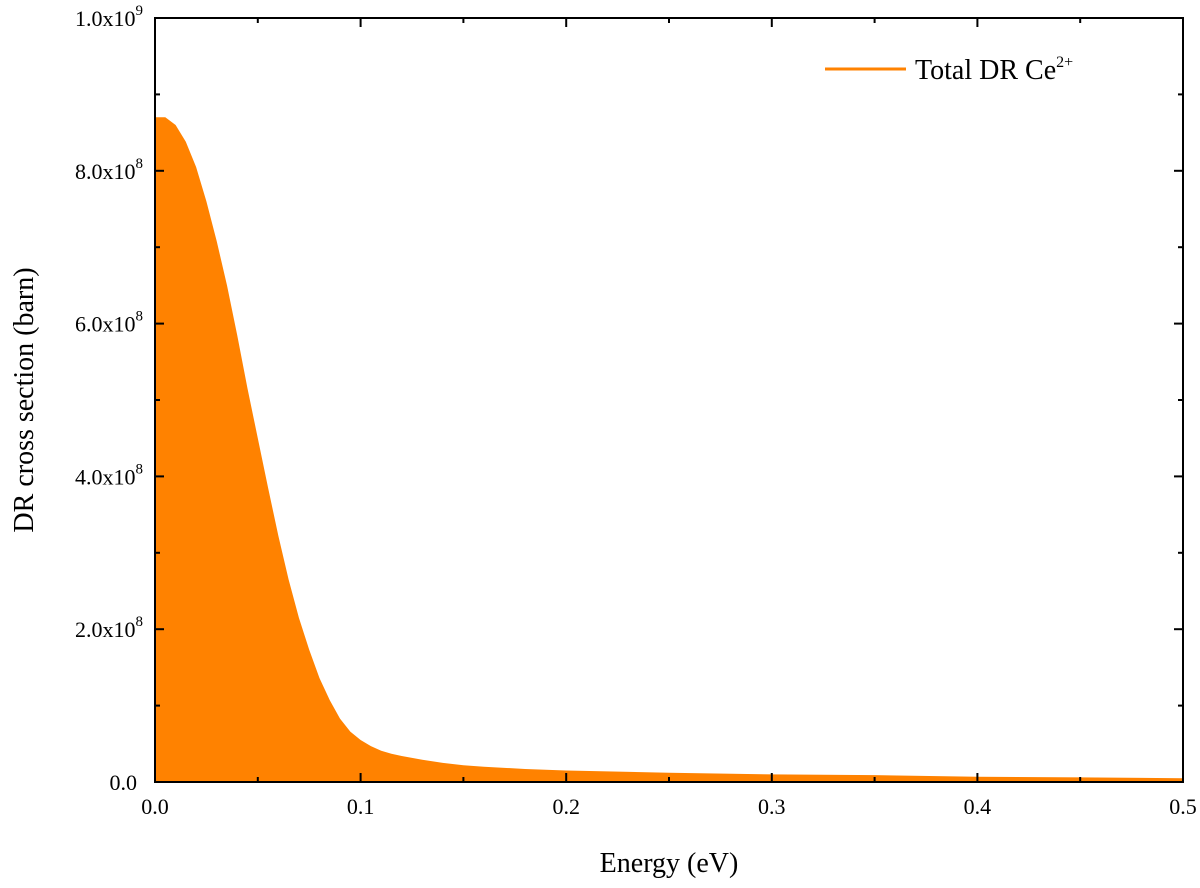 This screenshot has height=888, width=1200. Describe the element at coordinates (109, 170) in the screenshot. I see `y-tick-label: 8.0x10⁸` at that location.